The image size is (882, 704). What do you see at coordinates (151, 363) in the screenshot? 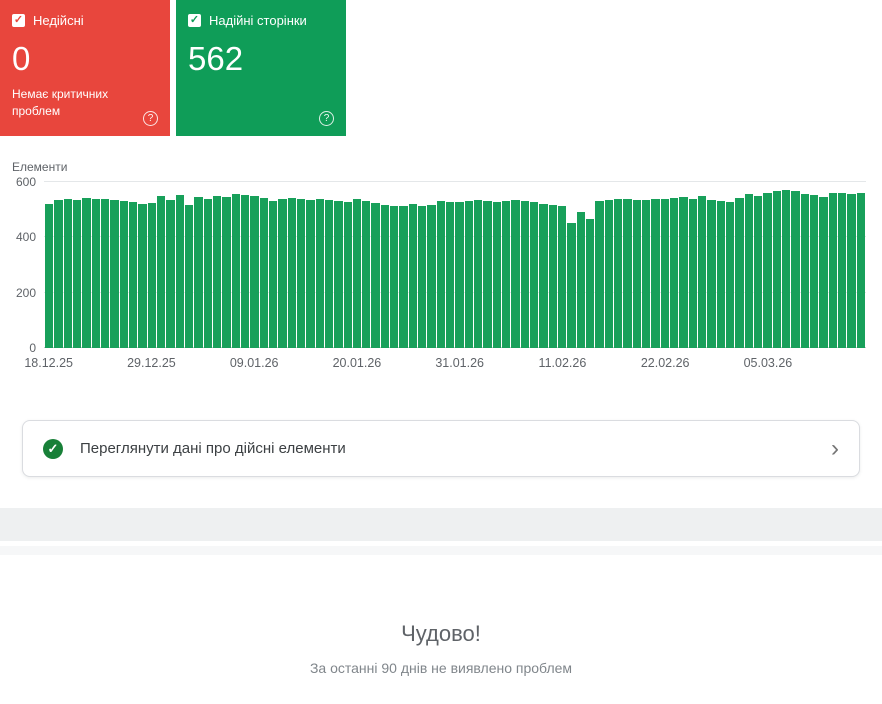
I see `x-tick-label: 29.12.25` at bounding box center [151, 363].